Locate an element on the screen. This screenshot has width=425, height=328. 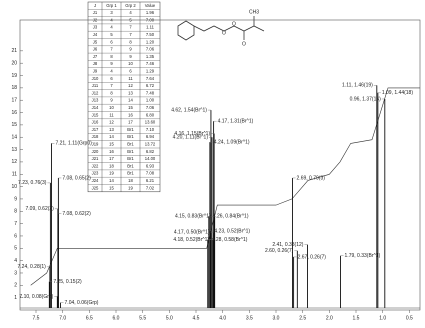
table-cell: 1.11 is located at coordinates (150, 27).